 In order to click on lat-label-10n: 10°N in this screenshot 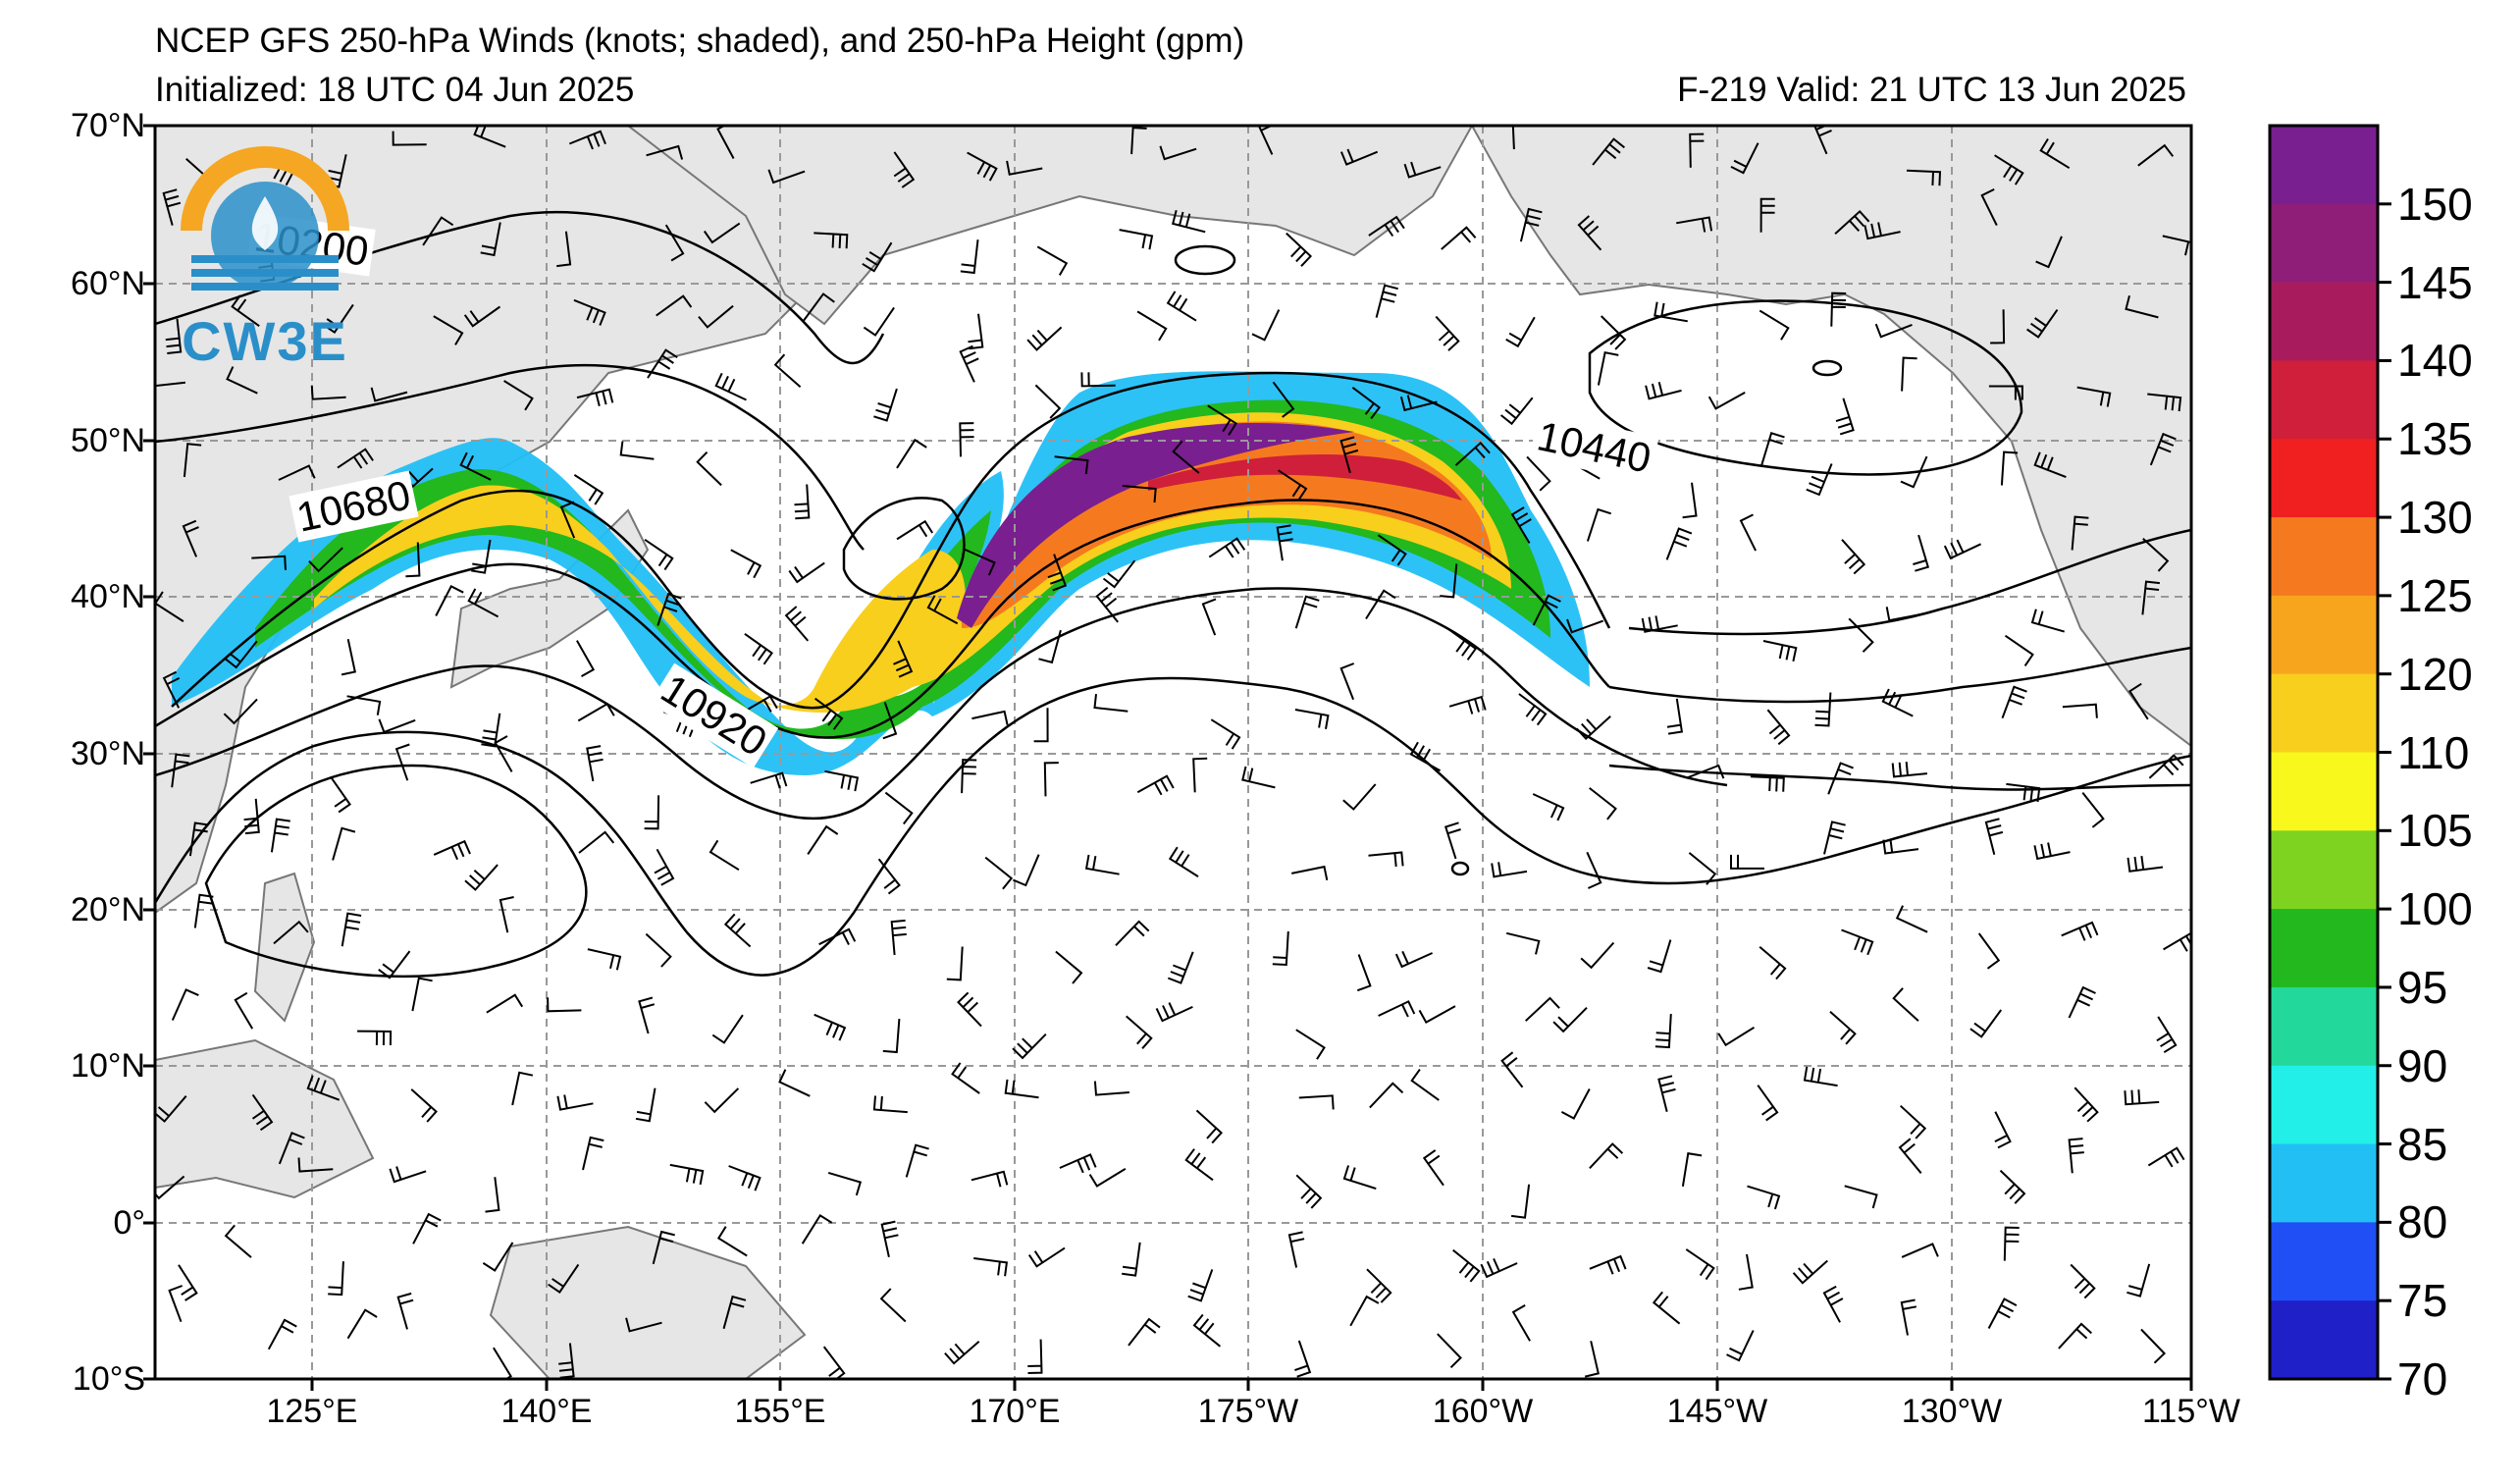, I will do `click(108, 1066)`.